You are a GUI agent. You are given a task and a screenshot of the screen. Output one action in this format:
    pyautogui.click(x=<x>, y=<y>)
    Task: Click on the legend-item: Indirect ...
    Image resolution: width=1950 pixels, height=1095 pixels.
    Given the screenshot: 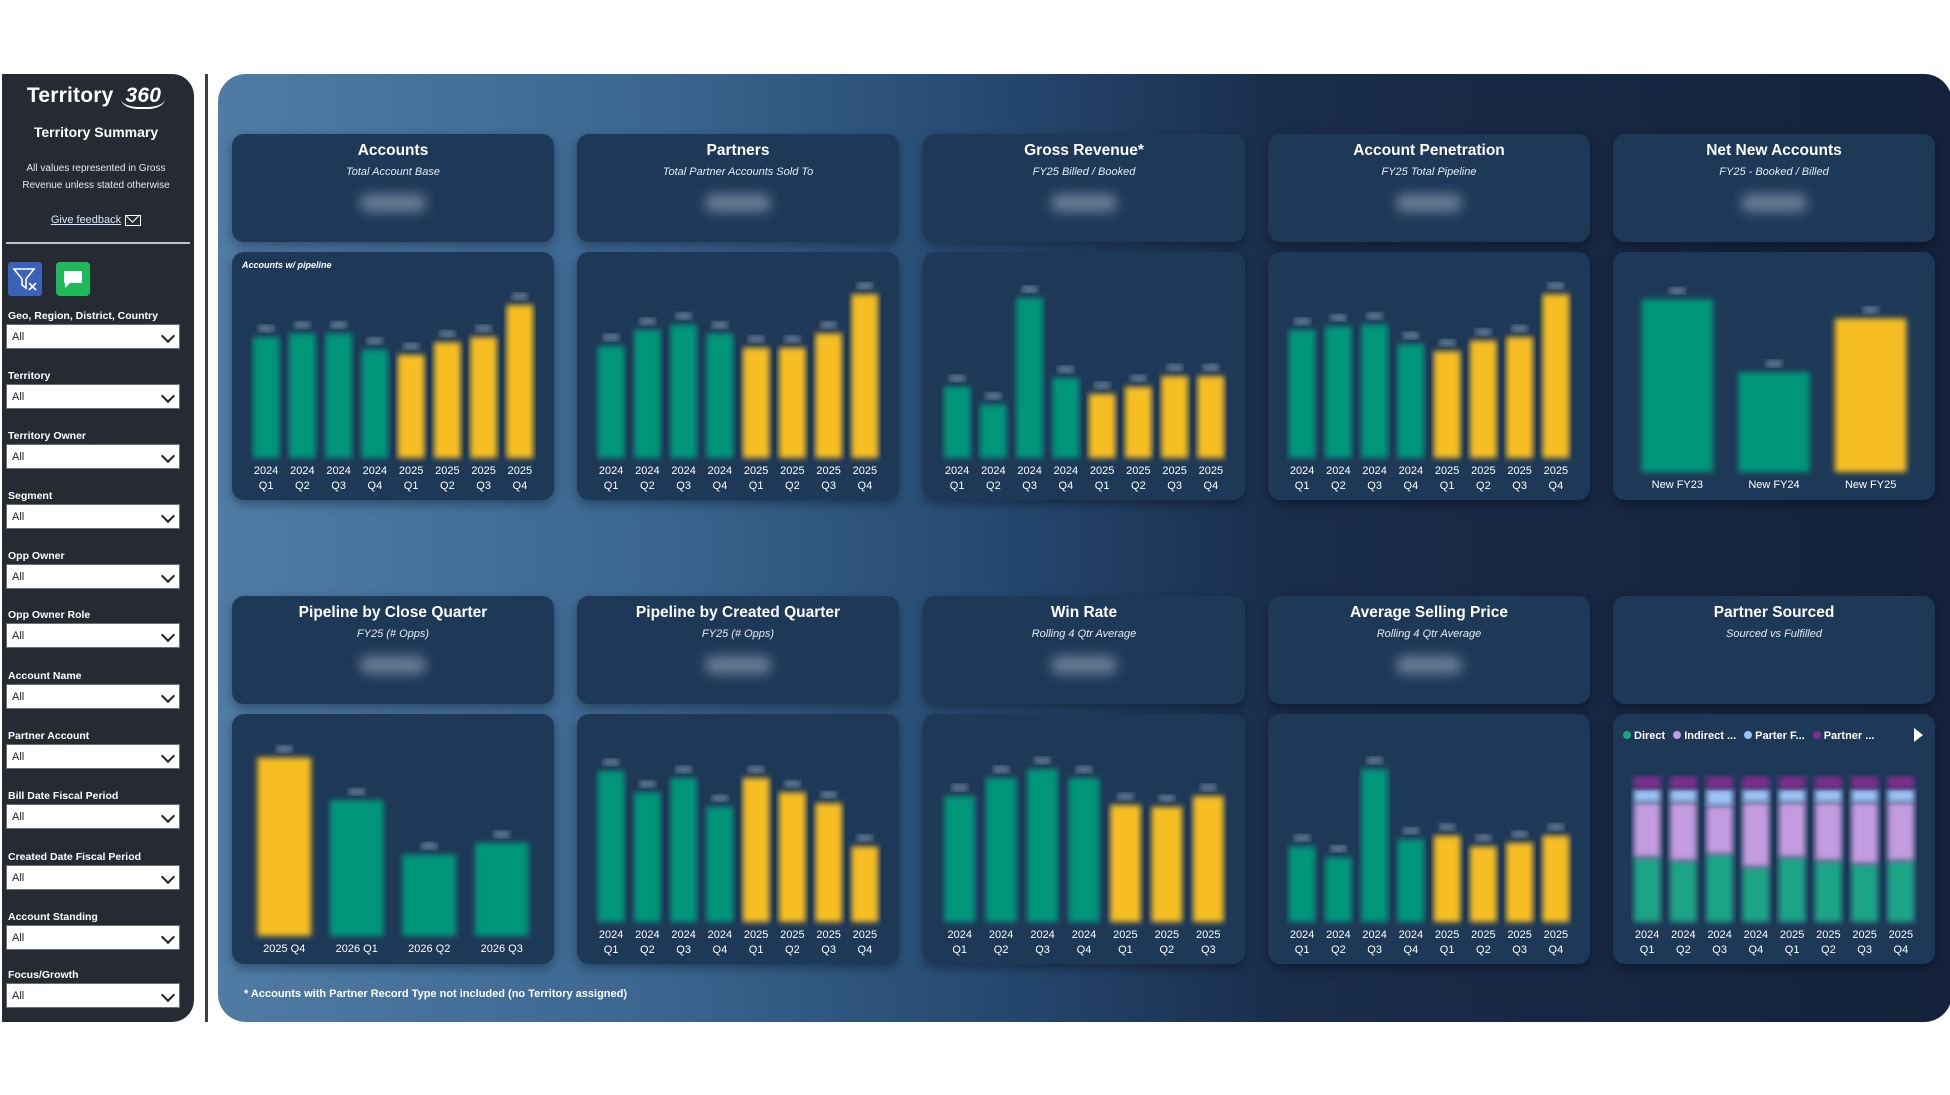 What is the action you would take?
    pyautogui.click(x=1704, y=736)
    